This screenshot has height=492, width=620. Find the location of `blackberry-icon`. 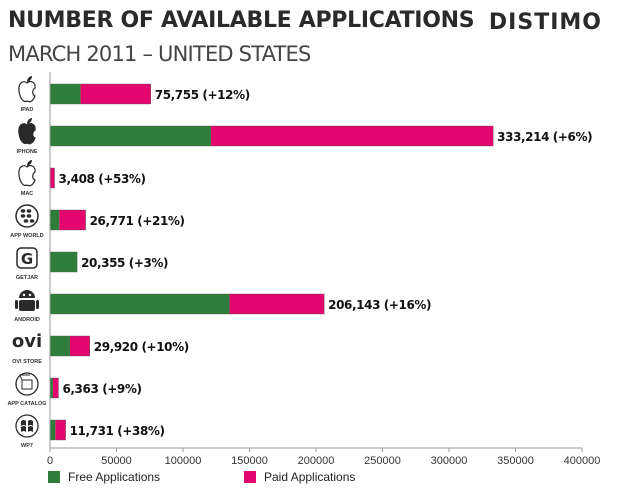

blackberry-icon is located at coordinates (27, 216).